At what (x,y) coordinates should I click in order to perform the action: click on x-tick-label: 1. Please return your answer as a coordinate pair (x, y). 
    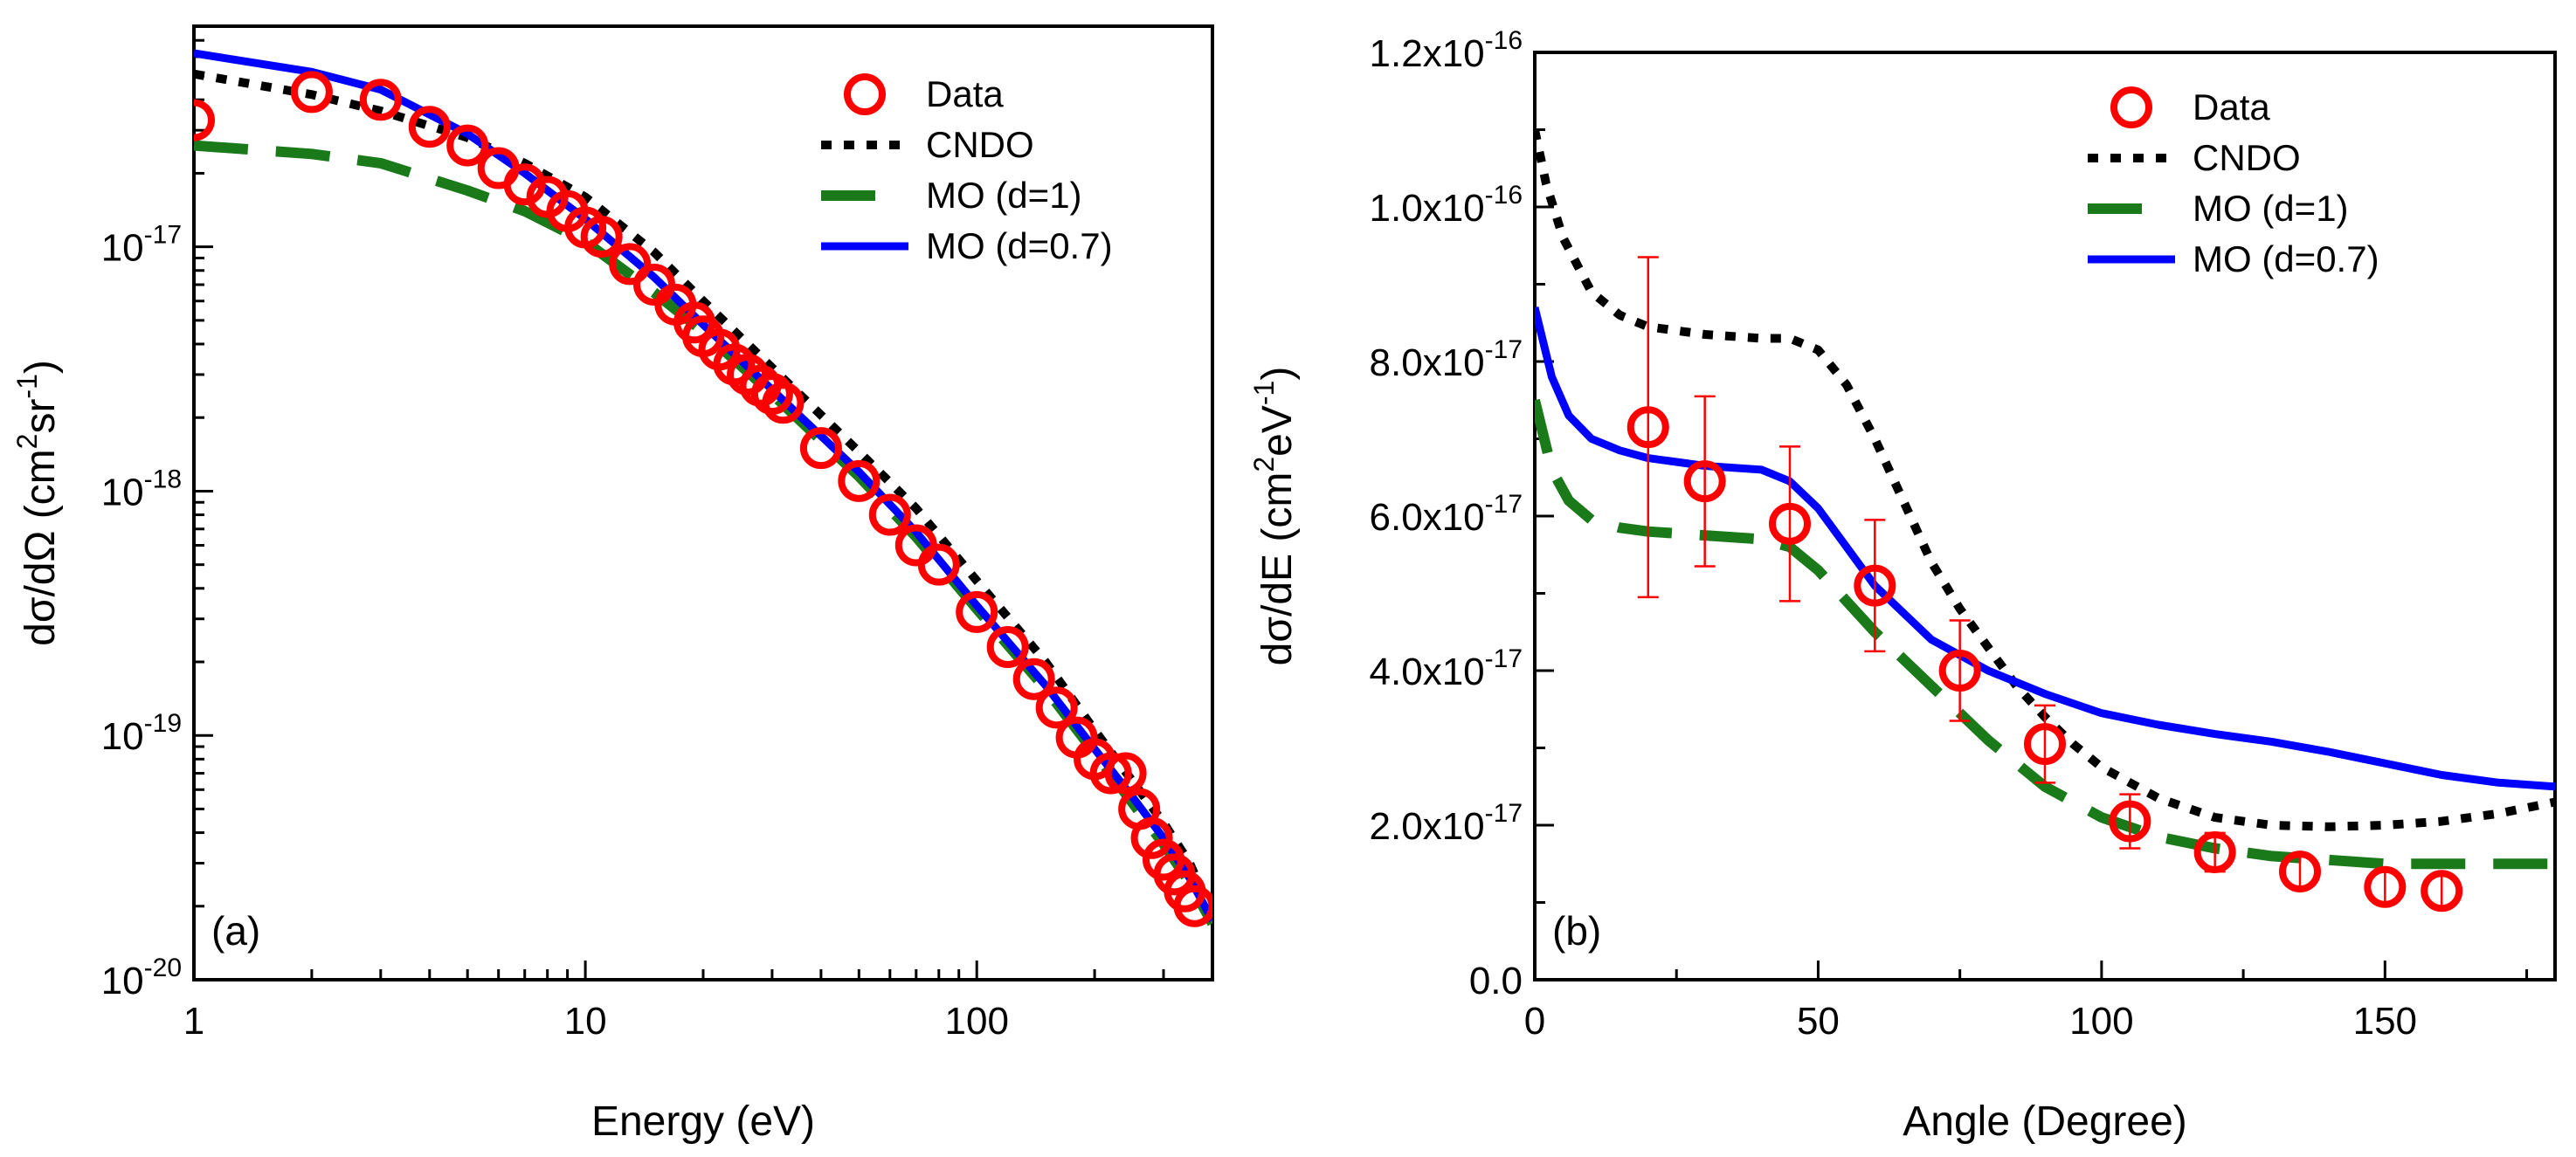
    Looking at the image, I should click on (193, 1021).